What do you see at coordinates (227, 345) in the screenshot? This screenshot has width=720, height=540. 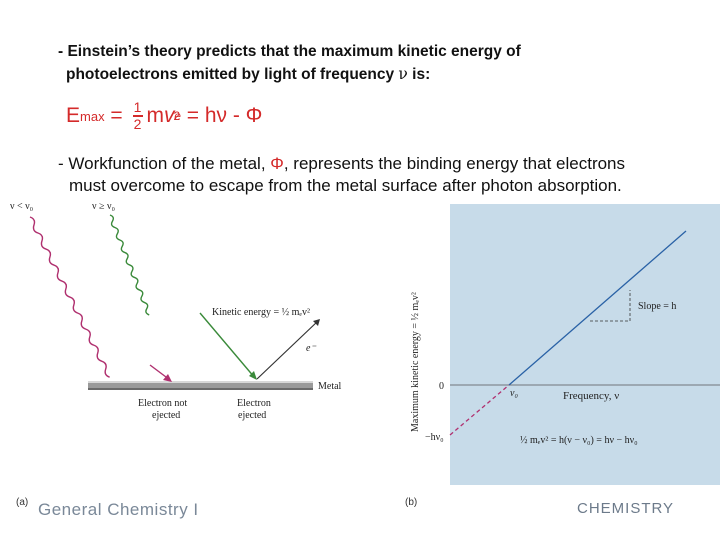 I see `green-arrow-shaft` at bounding box center [227, 345].